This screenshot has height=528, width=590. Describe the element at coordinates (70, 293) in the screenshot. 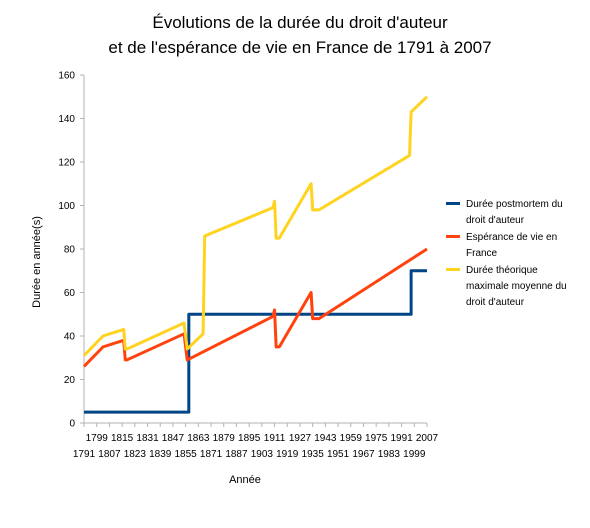

I see `y-tick-label: 60` at that location.